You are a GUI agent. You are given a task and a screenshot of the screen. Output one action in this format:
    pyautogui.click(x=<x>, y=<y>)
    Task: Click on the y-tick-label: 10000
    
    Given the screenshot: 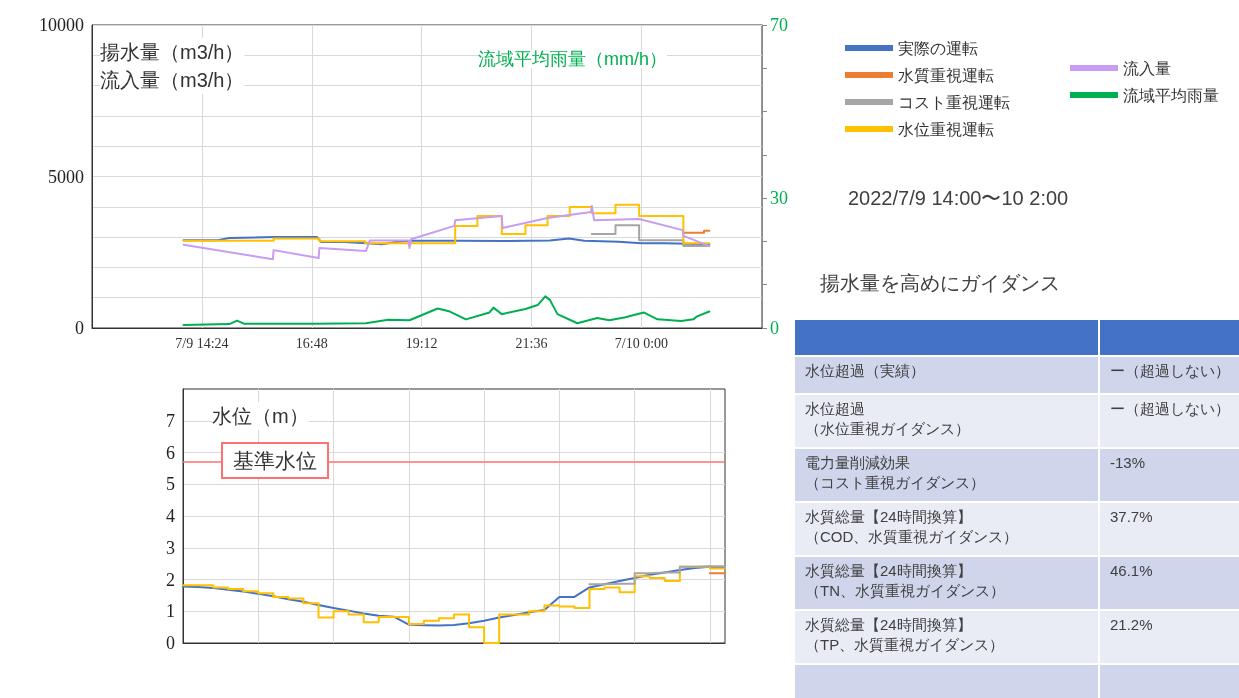 What is the action you would take?
    pyautogui.click(x=61, y=25)
    